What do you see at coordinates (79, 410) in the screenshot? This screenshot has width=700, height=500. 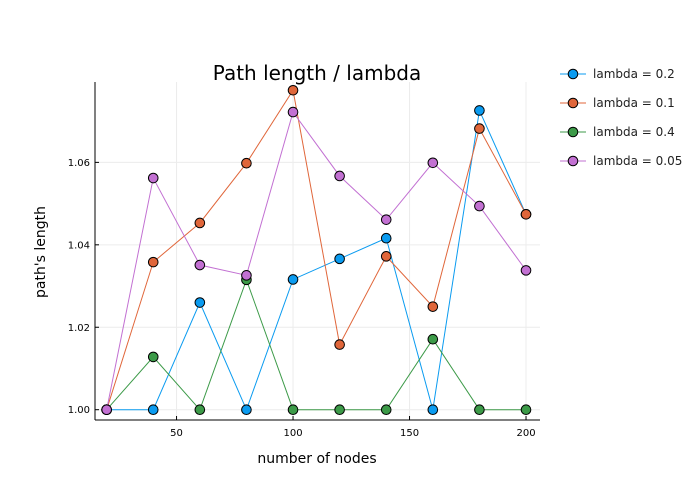 I see `y-tick-label: 1.00` at bounding box center [79, 410].